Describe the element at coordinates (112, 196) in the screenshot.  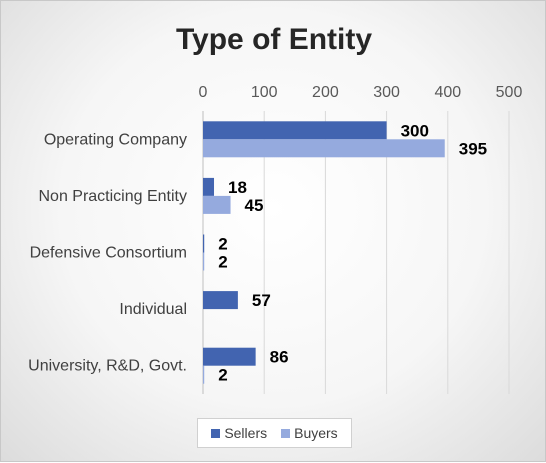
I see `category-label: Non Practicing Entity` at that location.